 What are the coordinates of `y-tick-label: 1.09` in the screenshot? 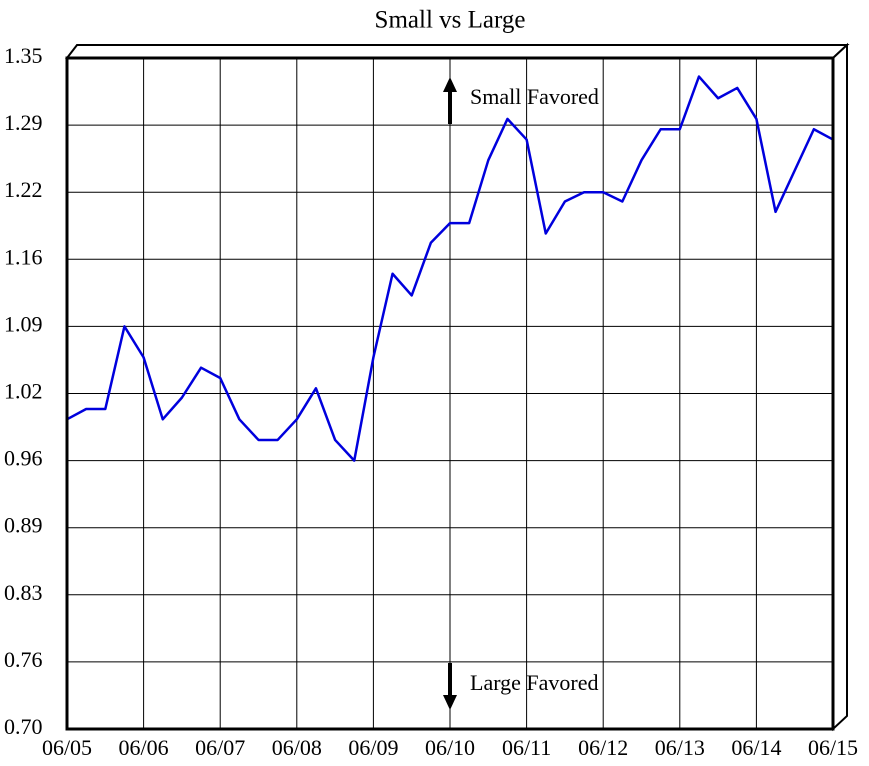 It's located at (23, 323).